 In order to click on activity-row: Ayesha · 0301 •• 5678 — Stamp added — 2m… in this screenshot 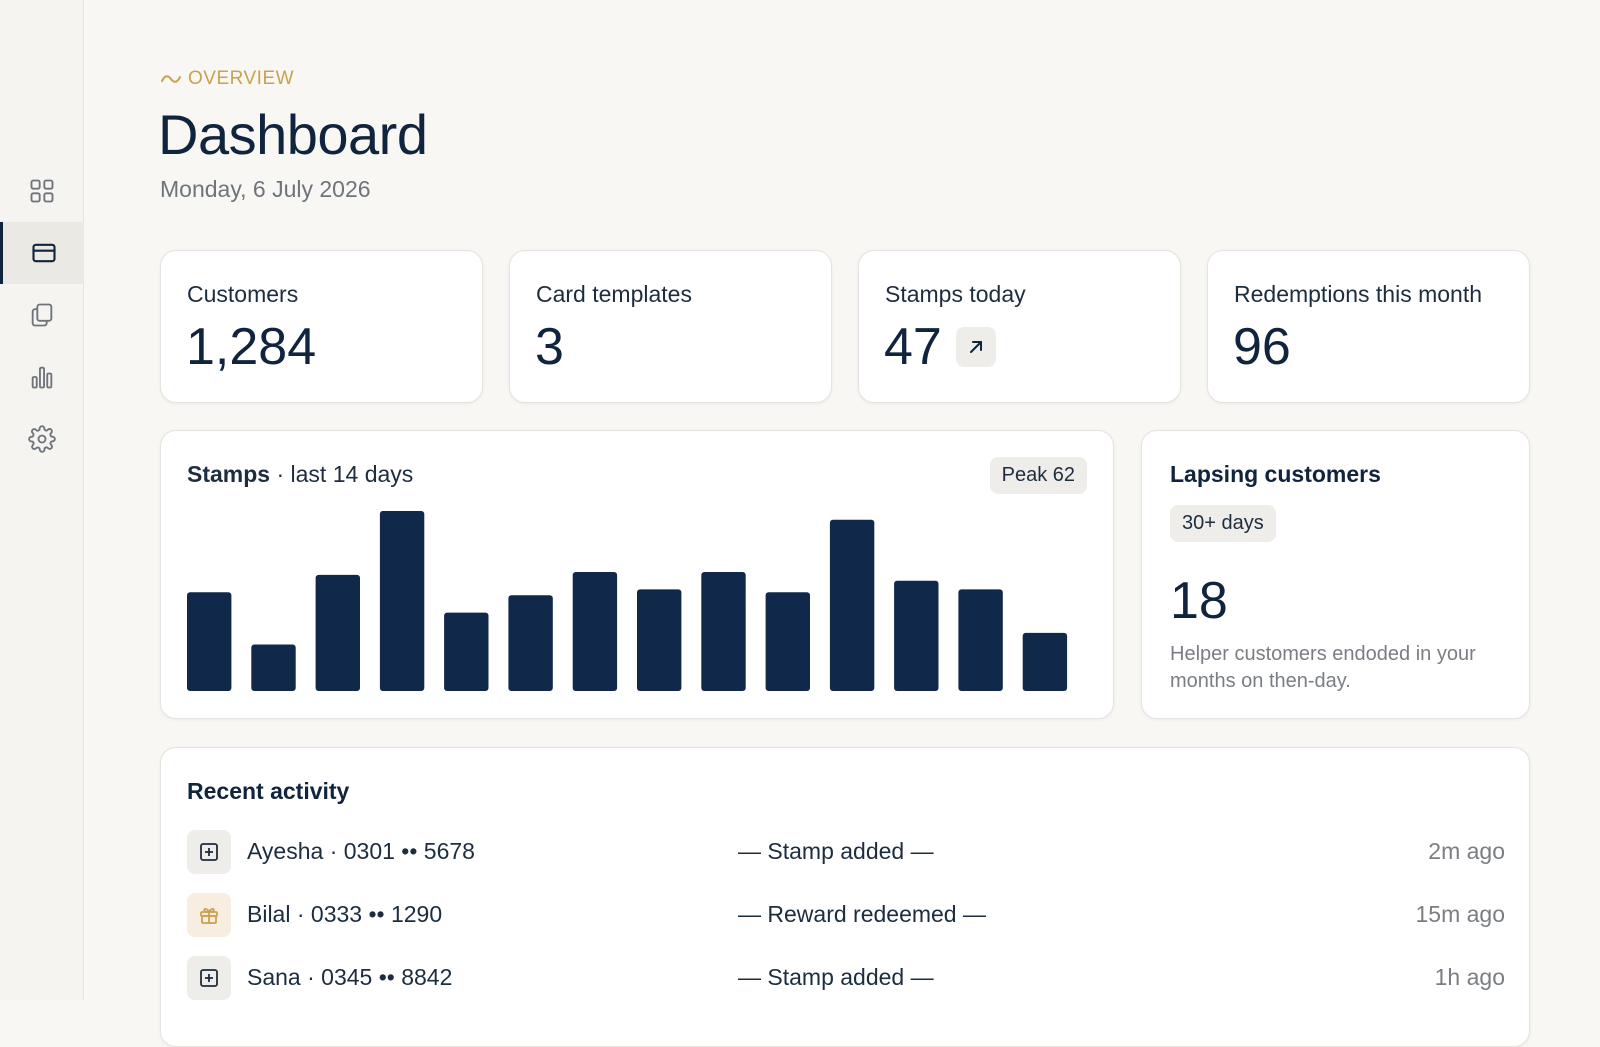, I will do `click(846, 852)`.